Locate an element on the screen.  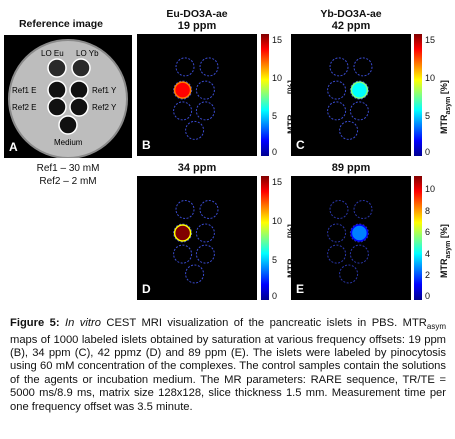
colorbar-gradient-c is located at coordinates (418, 95).